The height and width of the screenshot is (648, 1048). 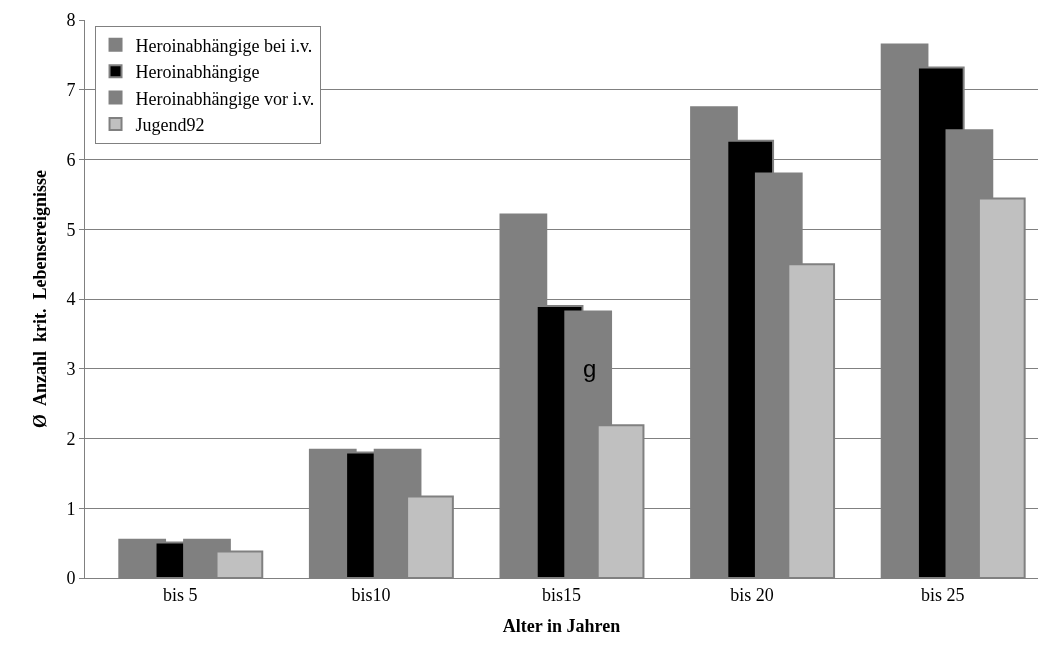 I want to click on legend-label: Jugend92, so click(x=170, y=125).